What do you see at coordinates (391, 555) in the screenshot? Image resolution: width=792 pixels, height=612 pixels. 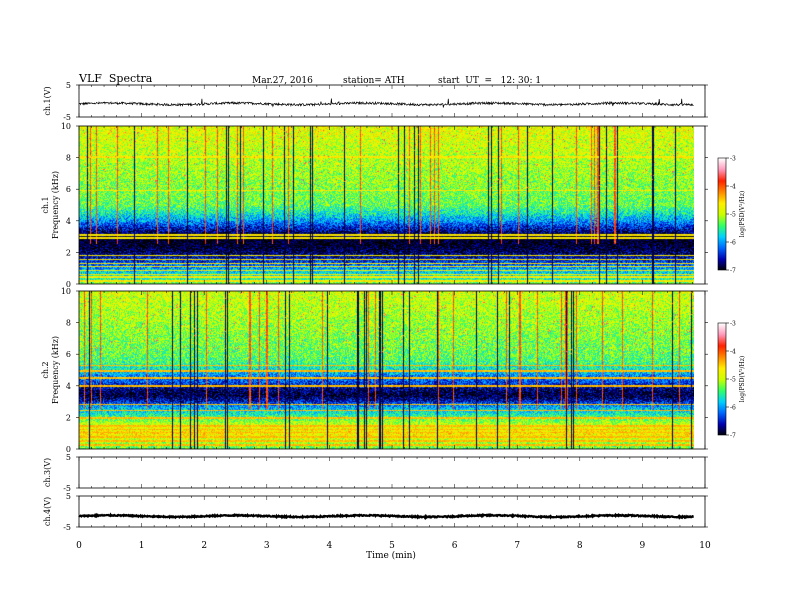 I see `x-axis-label: Time (min)` at bounding box center [391, 555].